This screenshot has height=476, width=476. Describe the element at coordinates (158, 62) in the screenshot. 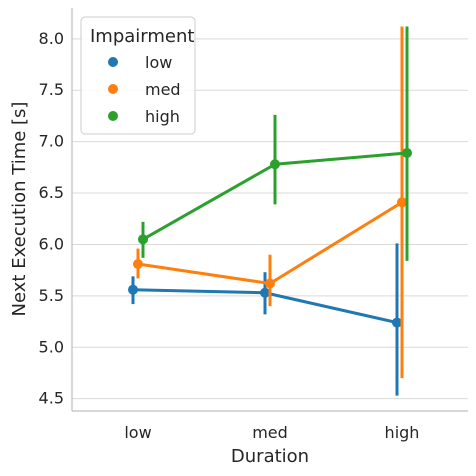

I see `legend-label: low` at that location.